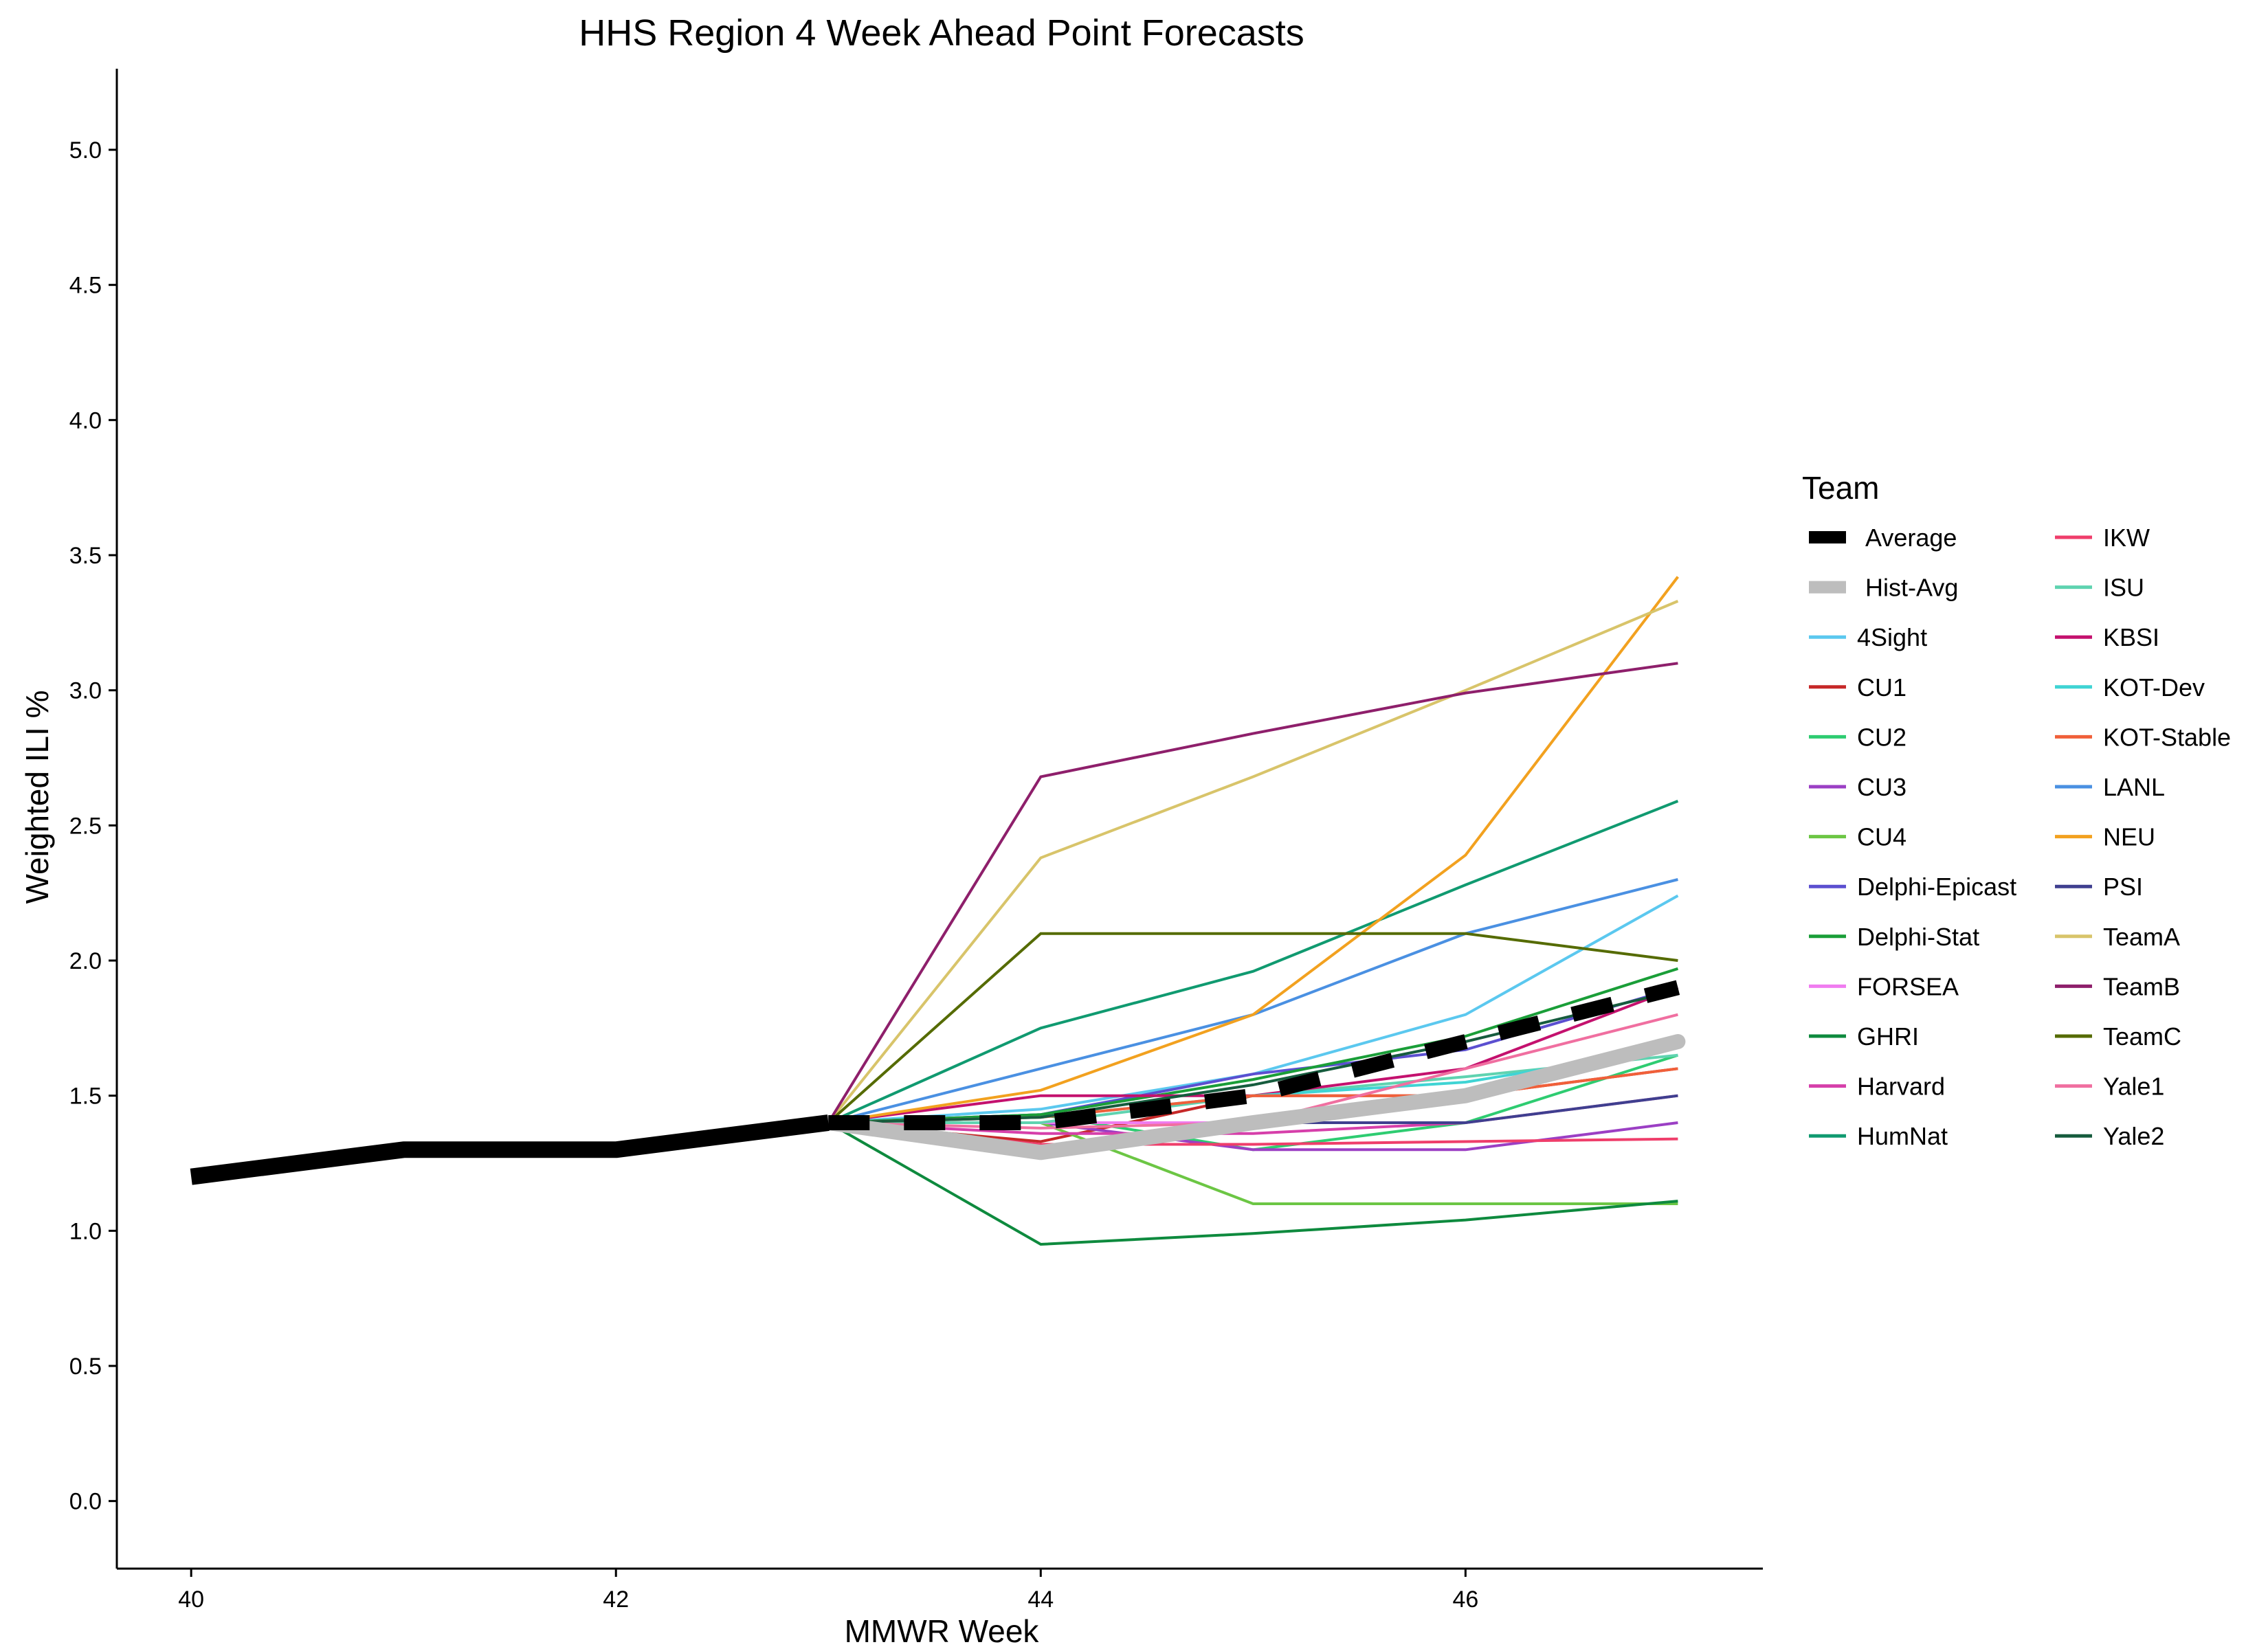 Image resolution: width=2268 pixels, height=1649 pixels. What do you see at coordinates (85, 1502) in the screenshot?
I see `y-tick-label: 0.0` at bounding box center [85, 1502].